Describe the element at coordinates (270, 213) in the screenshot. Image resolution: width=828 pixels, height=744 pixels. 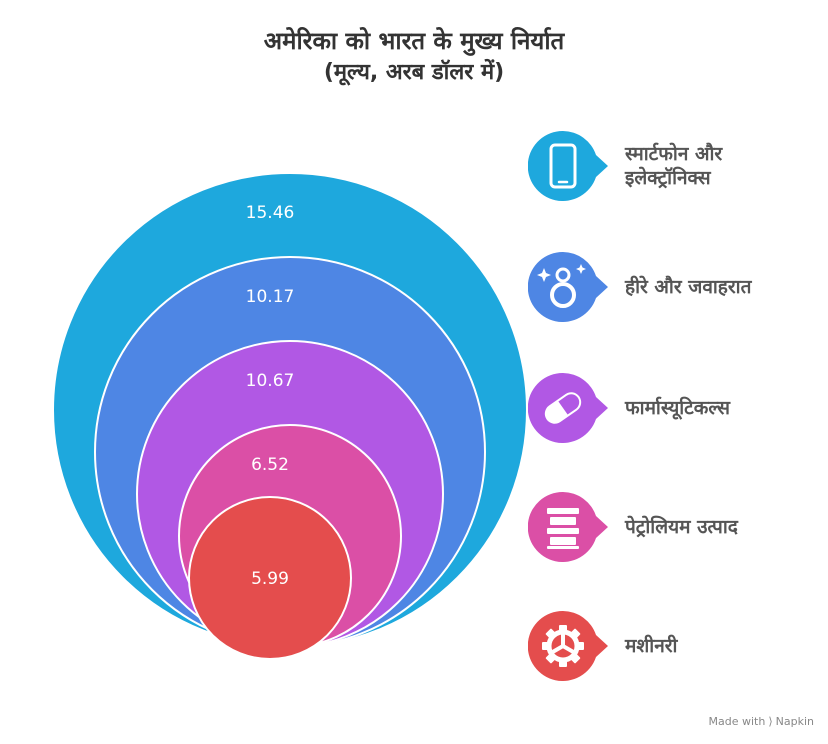
I see `value-label-smartphones: 15.46` at that location.